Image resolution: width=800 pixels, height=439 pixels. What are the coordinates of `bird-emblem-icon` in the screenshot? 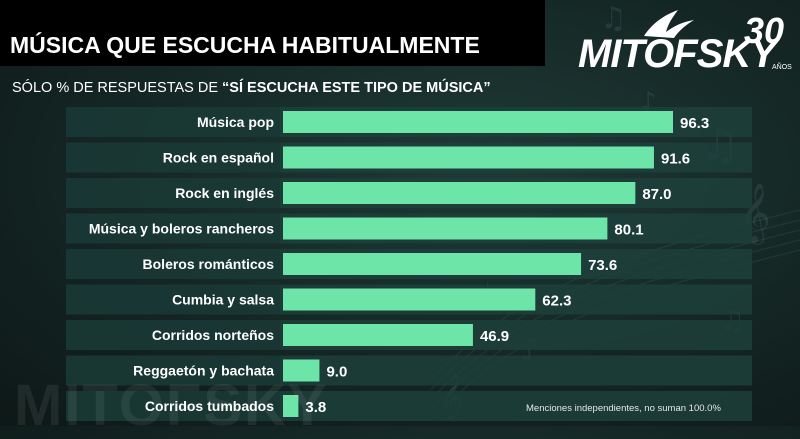 It's located at (669, 24).